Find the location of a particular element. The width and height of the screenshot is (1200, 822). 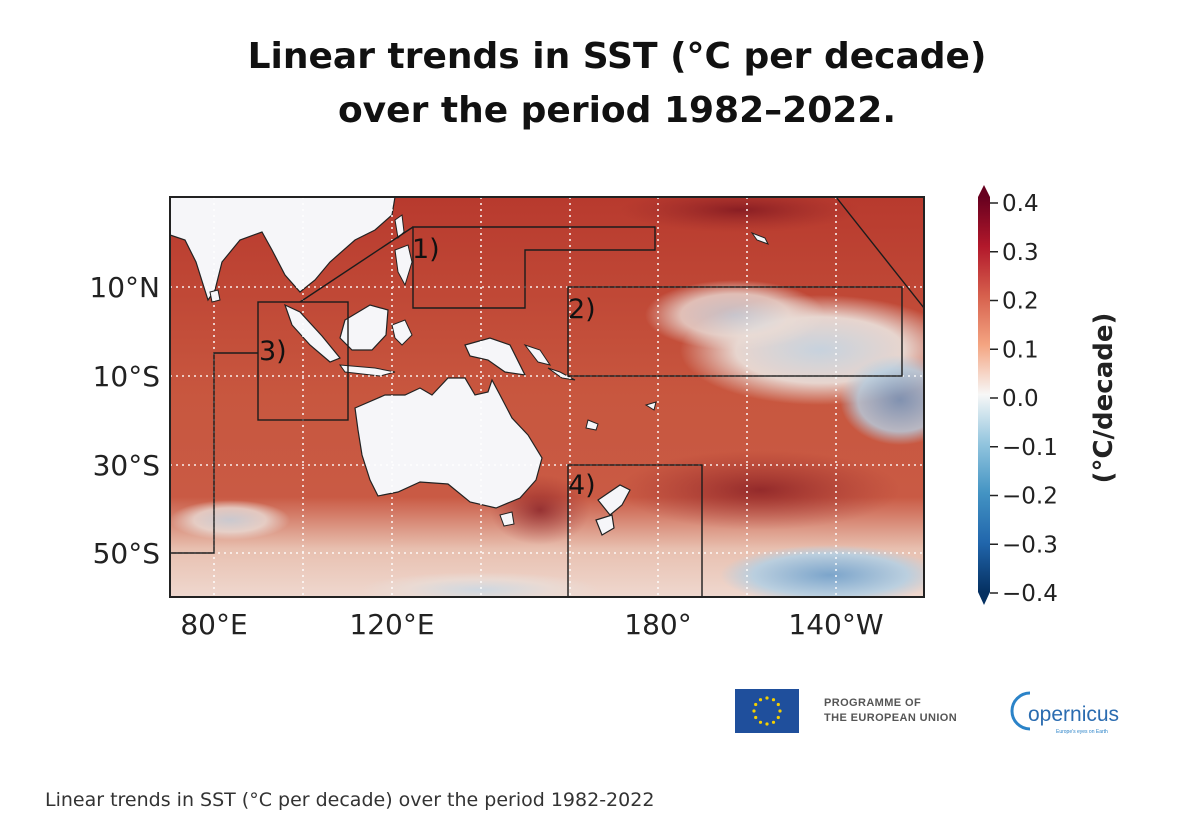

region-3-extension is located at coordinates (214, 453).